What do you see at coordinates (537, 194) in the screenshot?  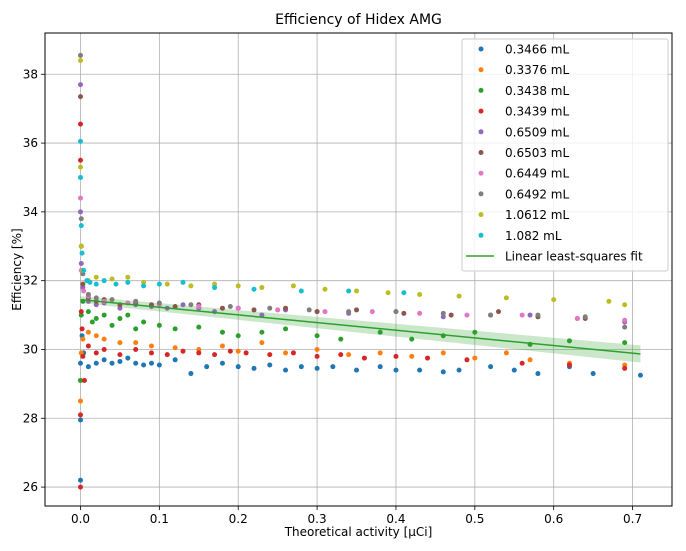 I see `legend-label: 0.6492 mL` at bounding box center [537, 194].